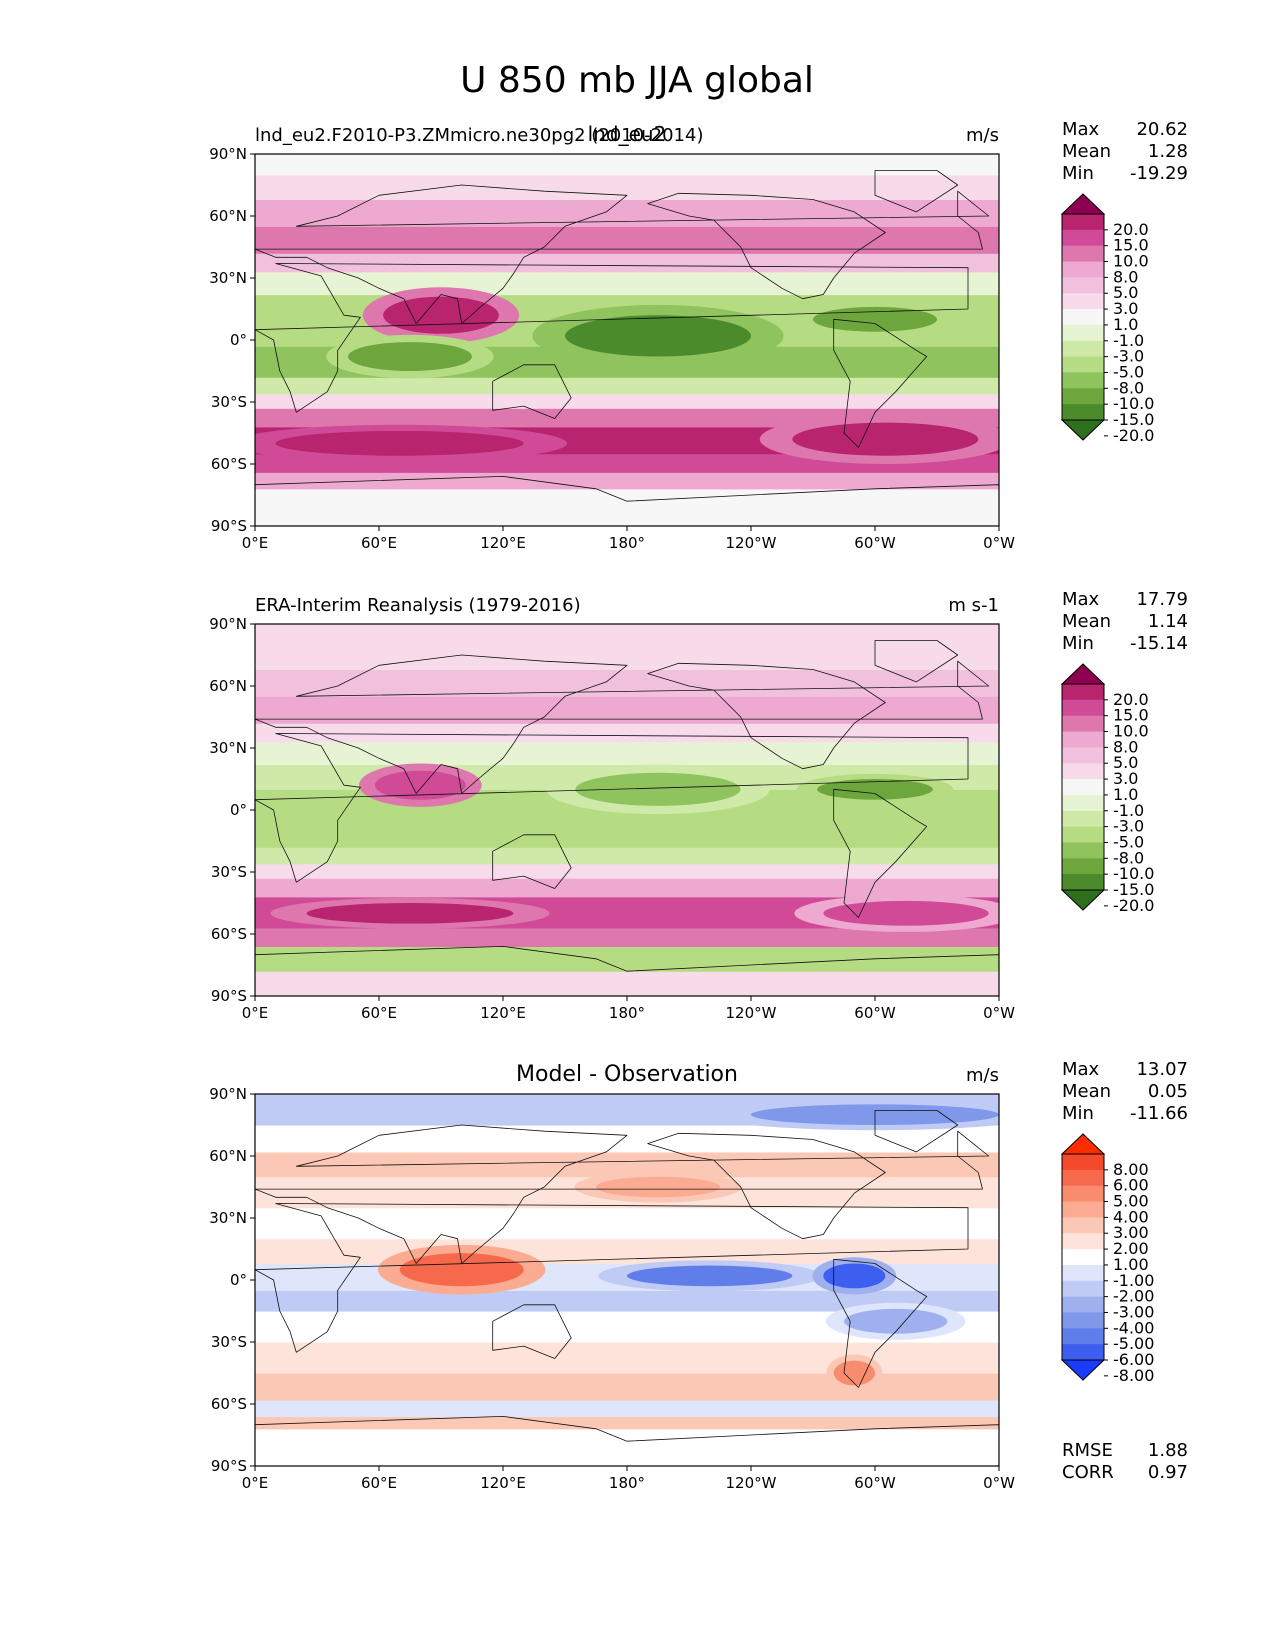 This screenshot has width=1275, height=1650. What do you see at coordinates (1131, 1185) in the screenshot?
I see `colorbar-label: 6.00` at bounding box center [1131, 1185].